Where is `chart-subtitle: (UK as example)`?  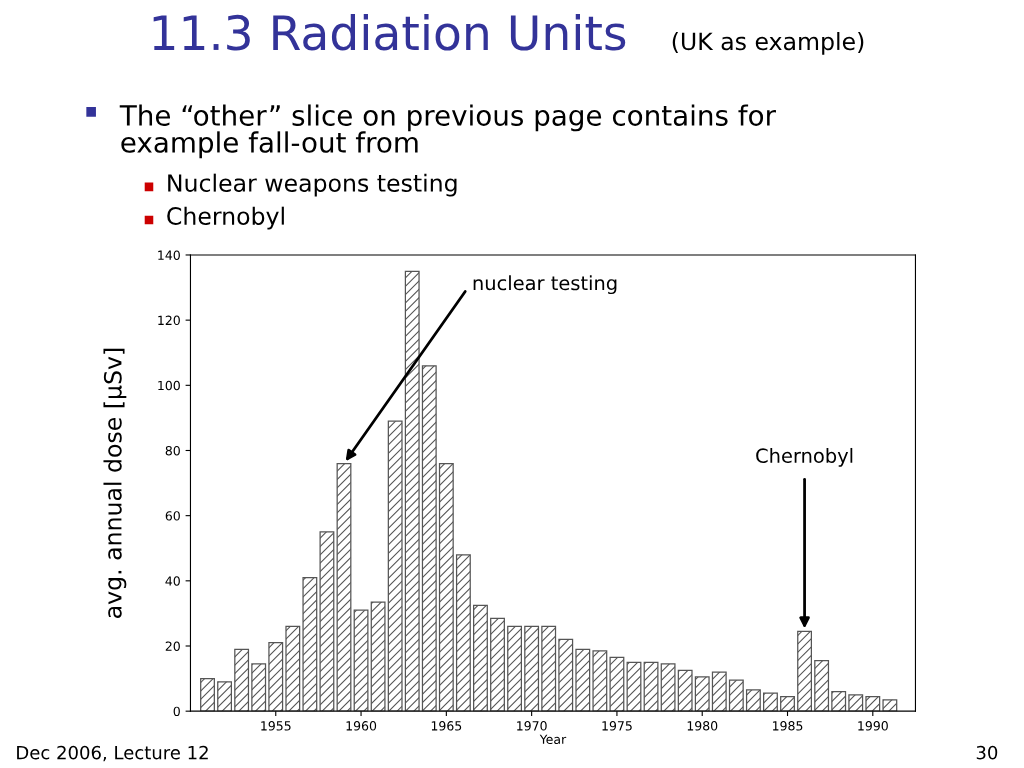 chart-subtitle: (UK as example) is located at coordinates (768, 43).